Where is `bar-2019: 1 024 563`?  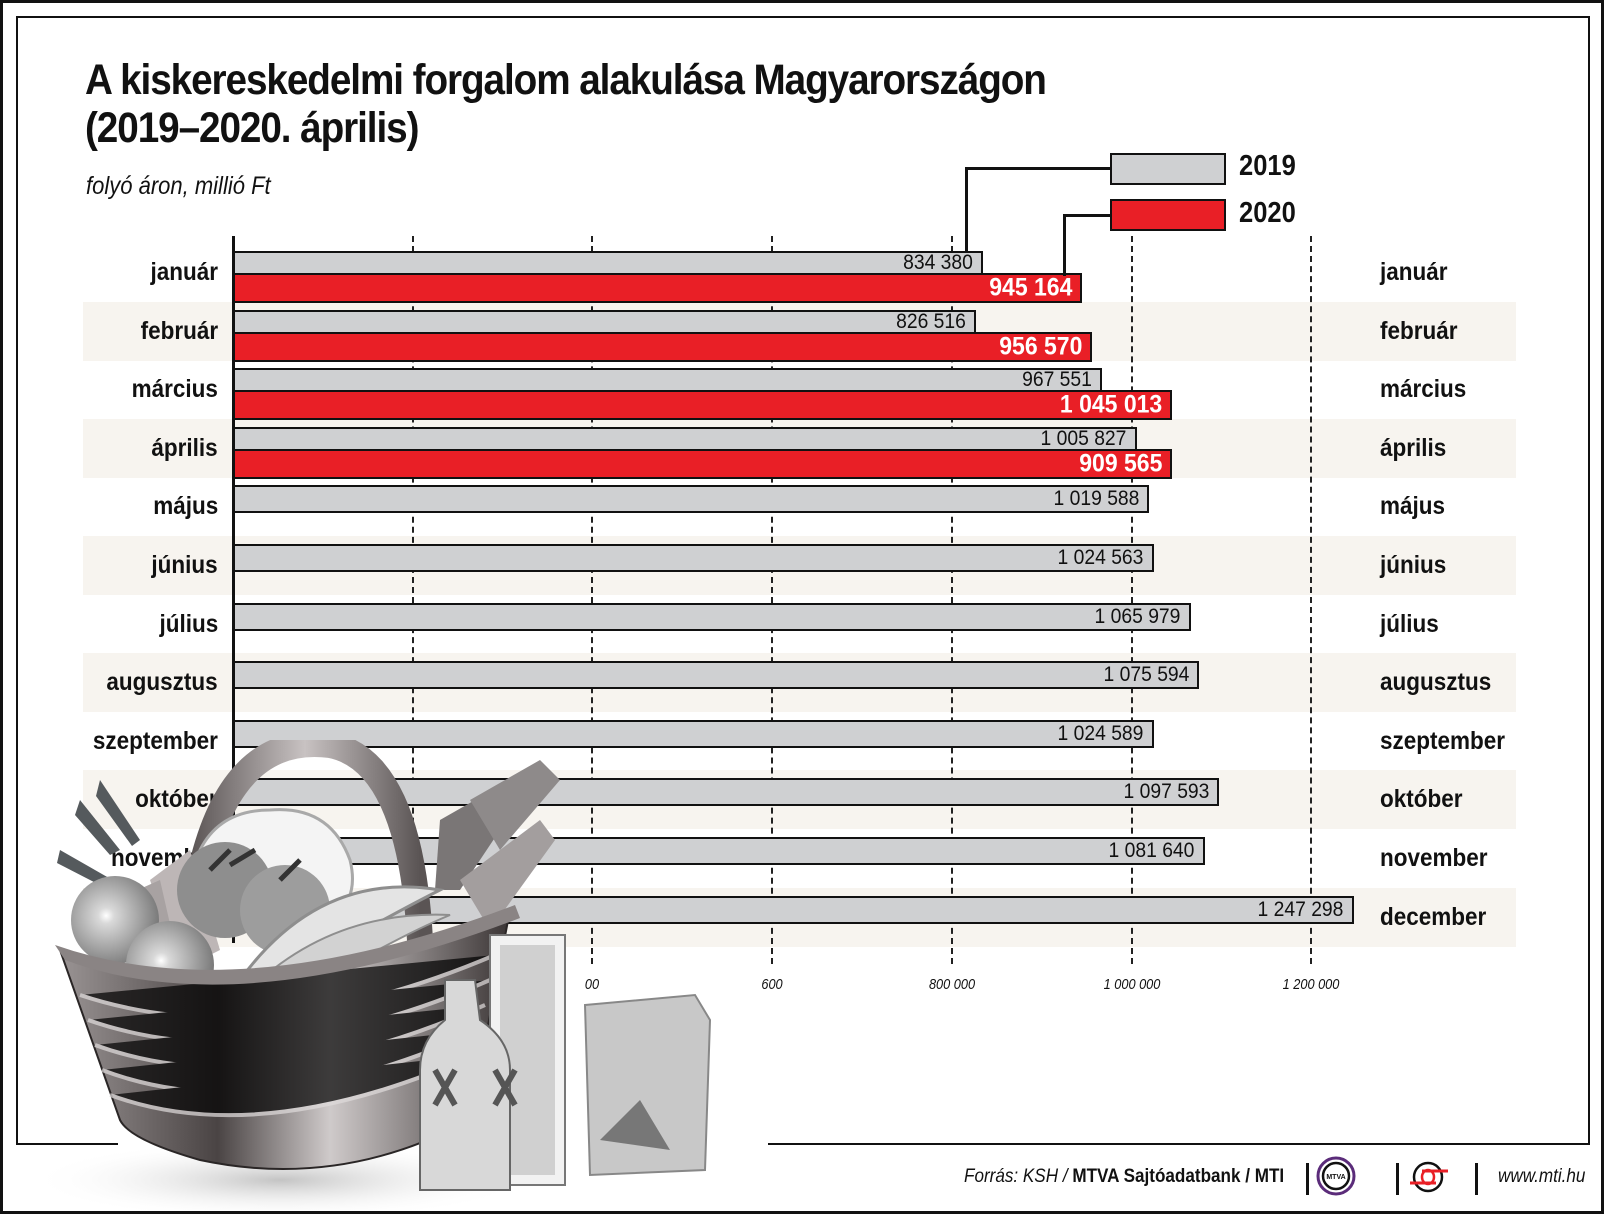
bar-2019: 1 024 563 is located at coordinates (693, 558).